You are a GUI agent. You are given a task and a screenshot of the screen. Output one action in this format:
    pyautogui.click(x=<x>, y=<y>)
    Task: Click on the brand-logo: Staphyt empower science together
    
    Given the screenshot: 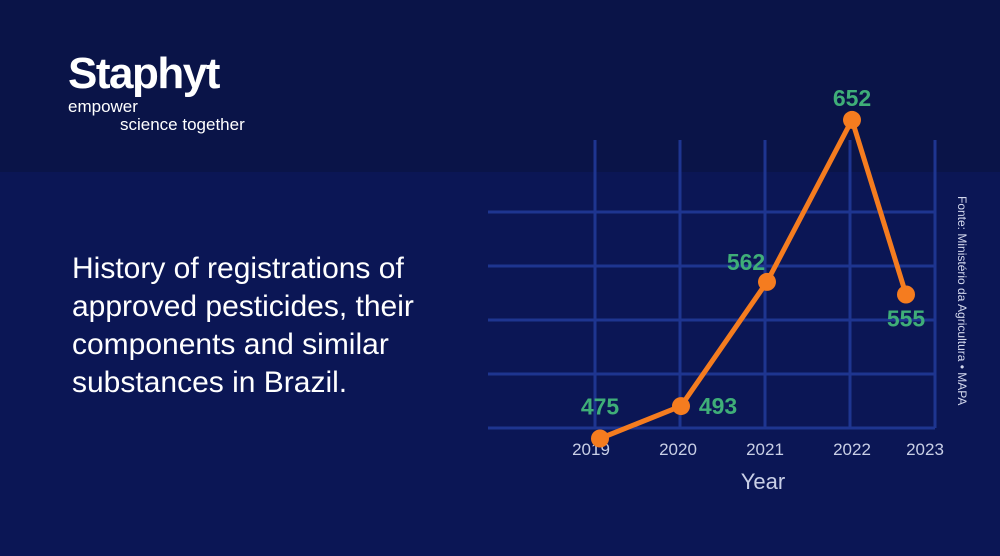 What is the action you would take?
    pyautogui.click(x=156, y=93)
    